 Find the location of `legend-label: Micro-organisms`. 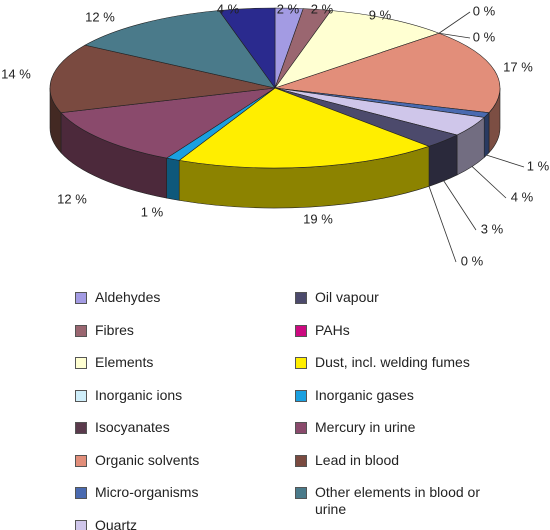

legend-label: Micro-organisms is located at coordinates (147, 492).